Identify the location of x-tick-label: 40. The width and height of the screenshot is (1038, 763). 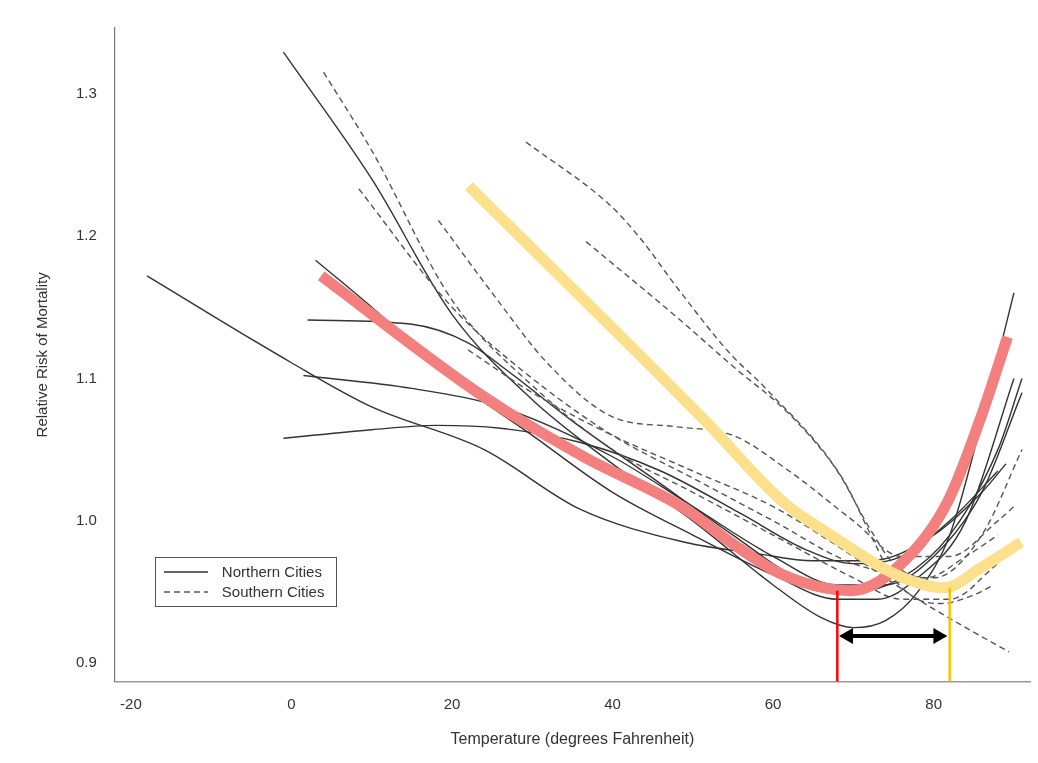
(612, 703).